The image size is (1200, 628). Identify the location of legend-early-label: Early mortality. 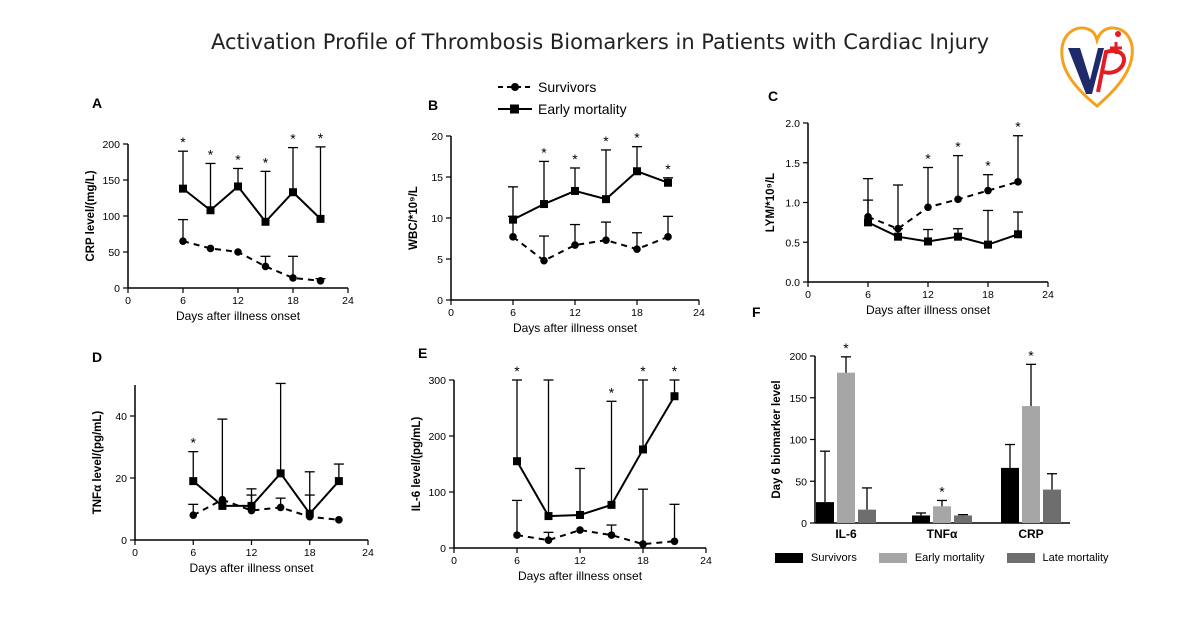
(582, 109).